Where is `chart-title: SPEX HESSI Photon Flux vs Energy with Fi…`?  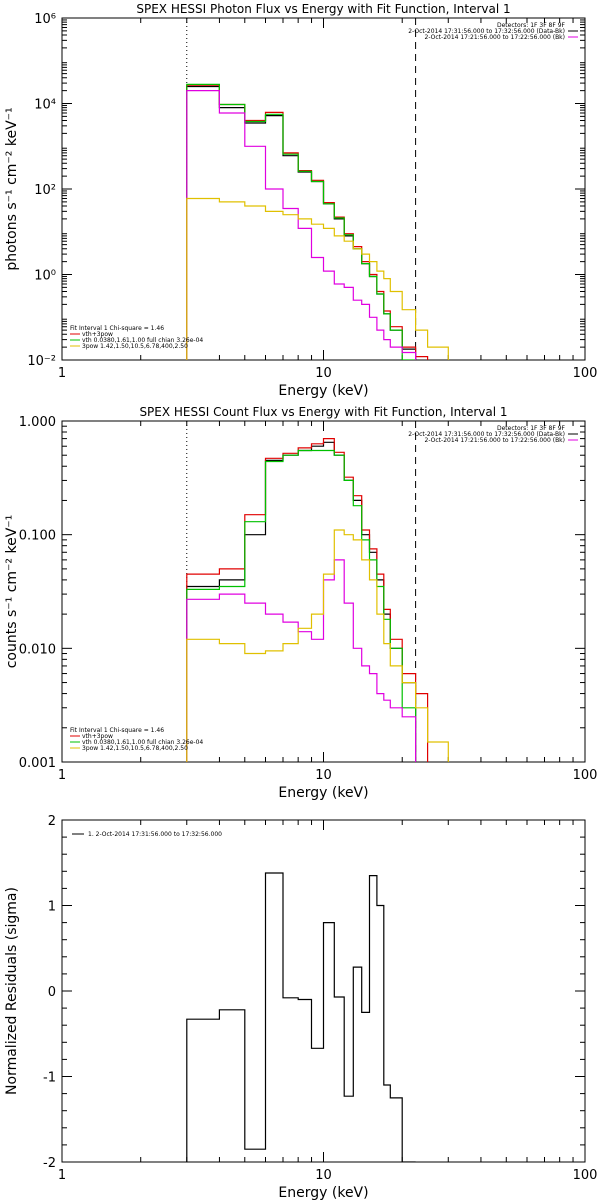
chart-title: SPEX HESSI Photon Flux vs Energy with Fi… is located at coordinates (323, 9).